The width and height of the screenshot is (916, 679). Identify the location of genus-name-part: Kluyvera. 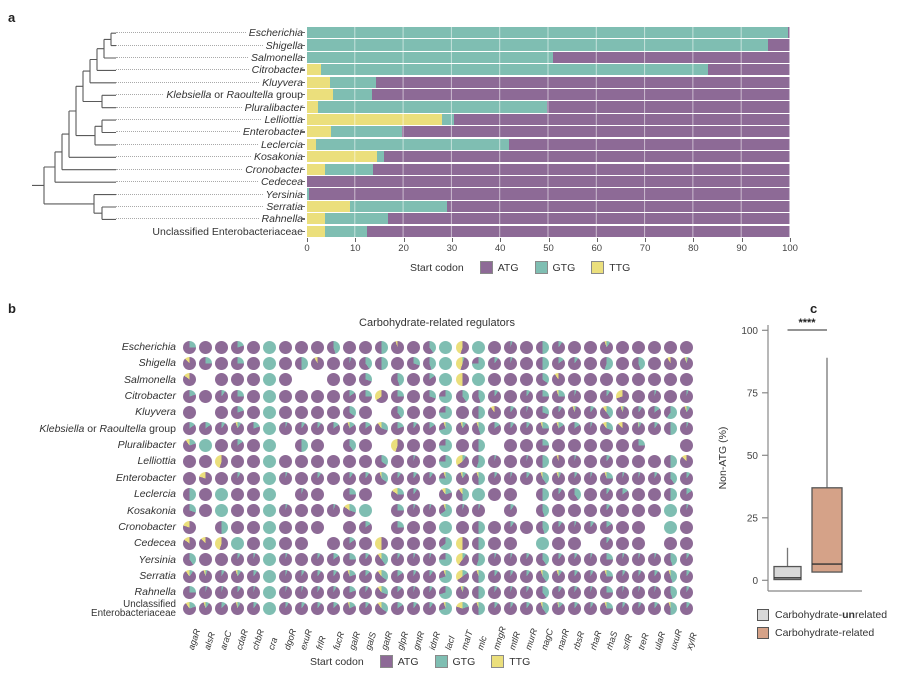
(282, 82).